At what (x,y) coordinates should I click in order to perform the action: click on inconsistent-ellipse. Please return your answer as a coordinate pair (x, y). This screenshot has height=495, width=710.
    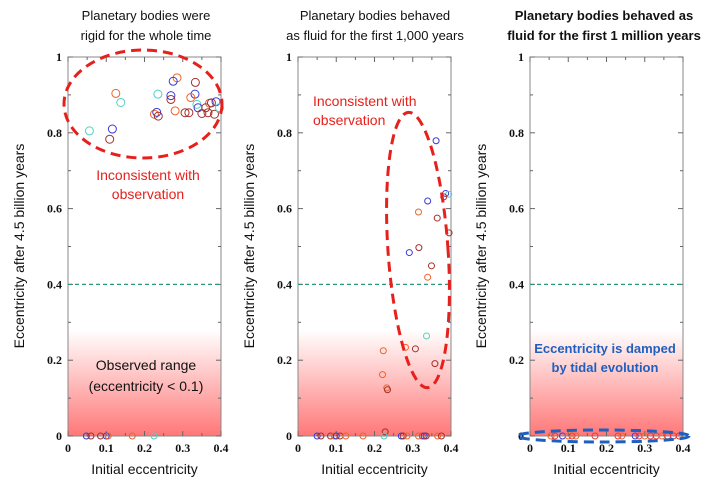
    Looking at the image, I should click on (418, 250).